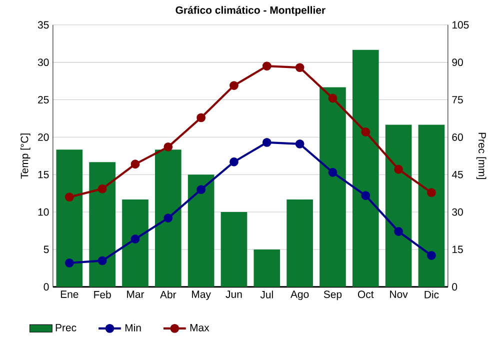 The width and height of the screenshot is (500, 344). I want to click on x-tick-label: Jun, so click(234, 294).